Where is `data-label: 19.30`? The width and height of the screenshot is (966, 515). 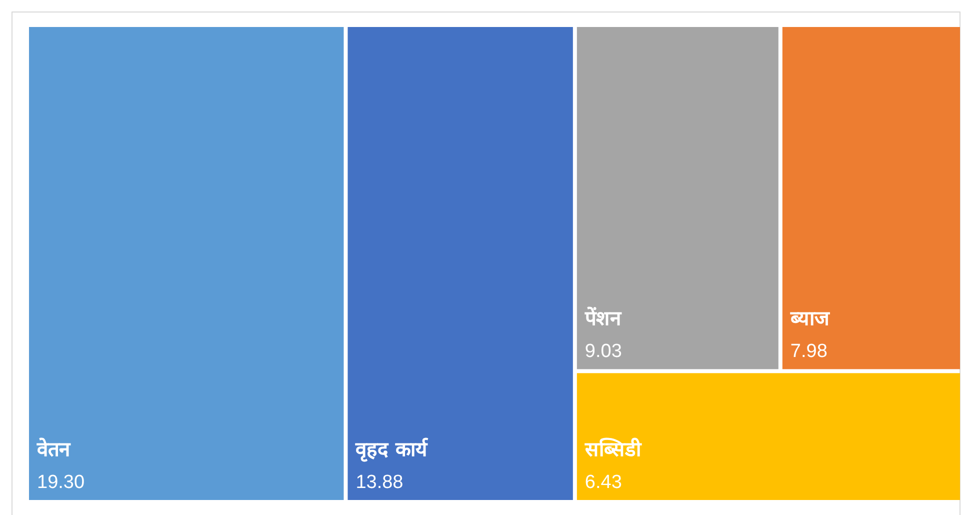
data-label: 19.30 is located at coordinates (61, 482).